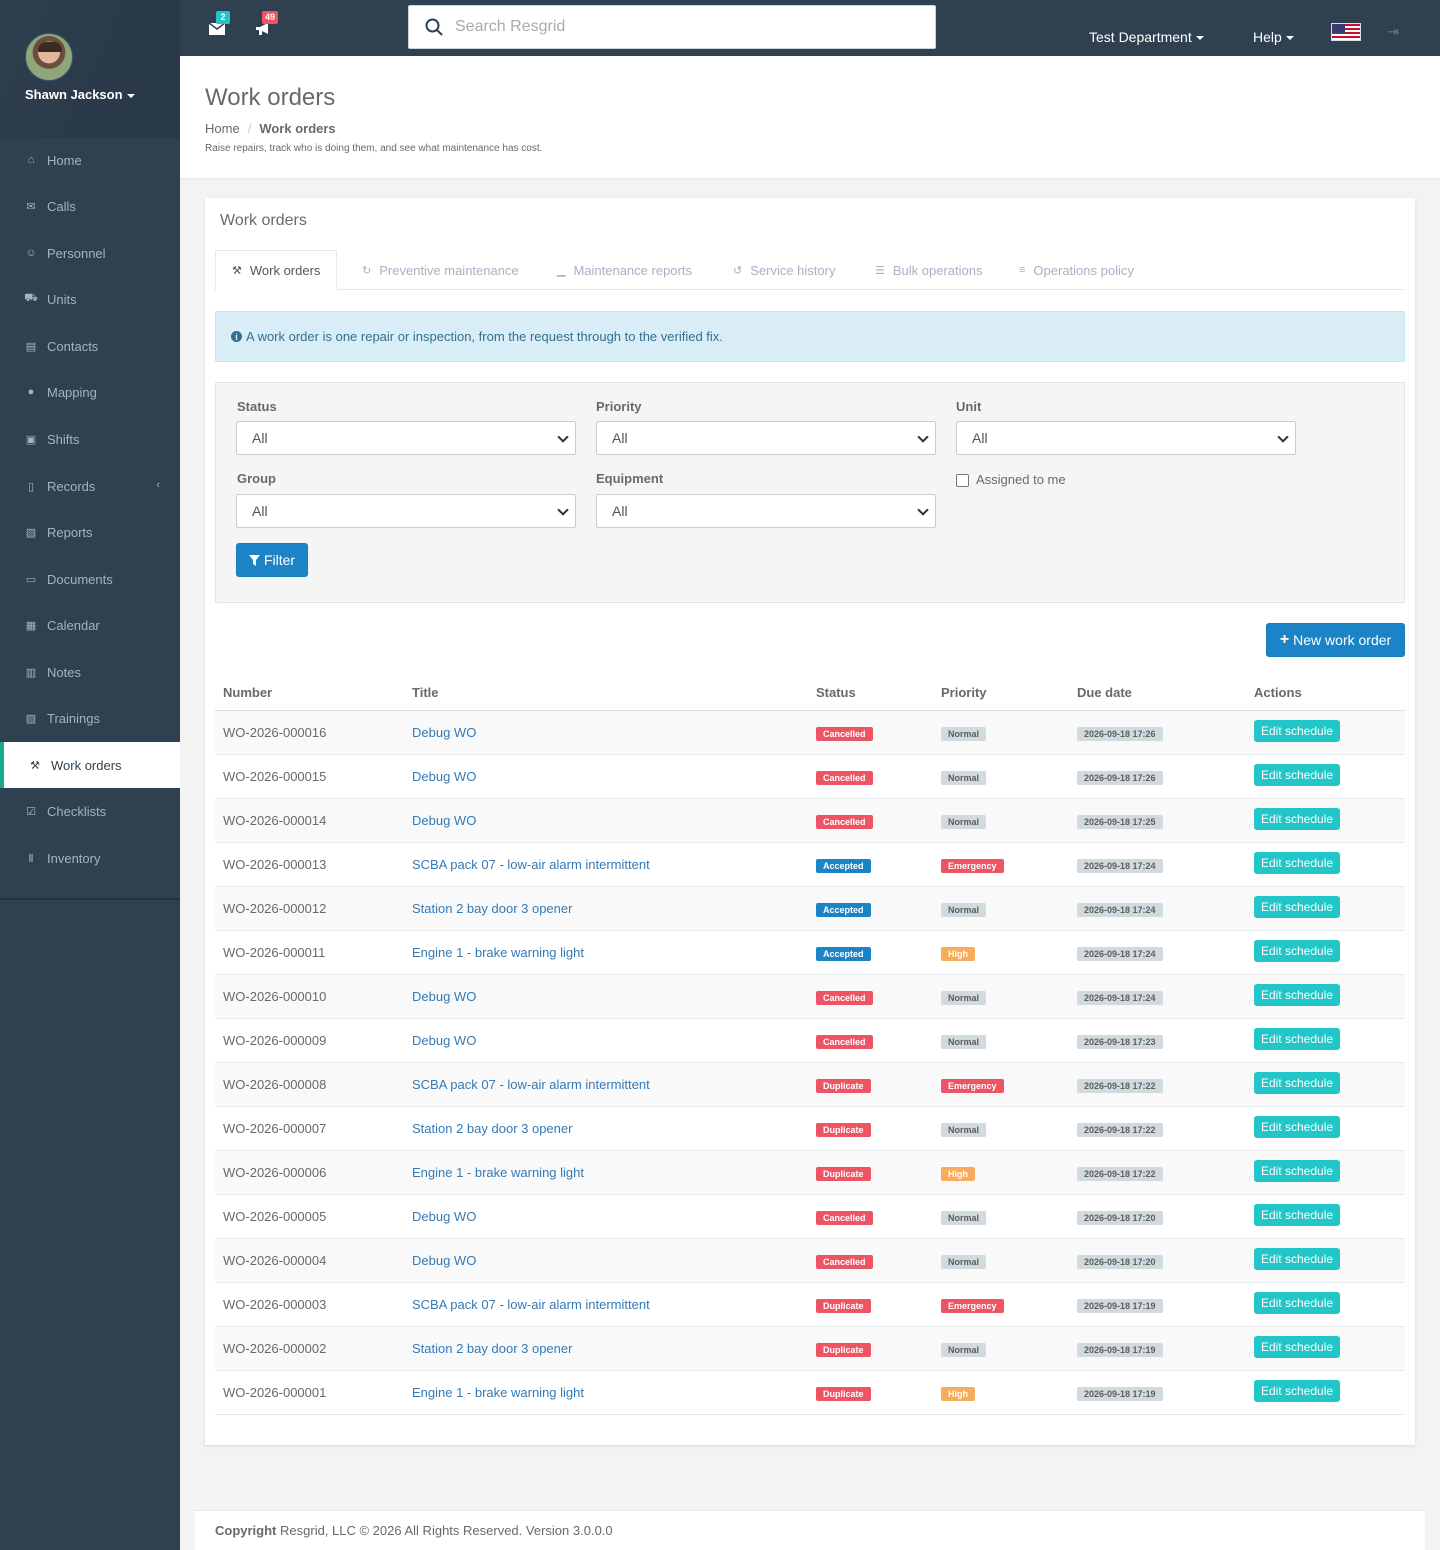  I want to click on calls-button: 49, so click(266, 24).